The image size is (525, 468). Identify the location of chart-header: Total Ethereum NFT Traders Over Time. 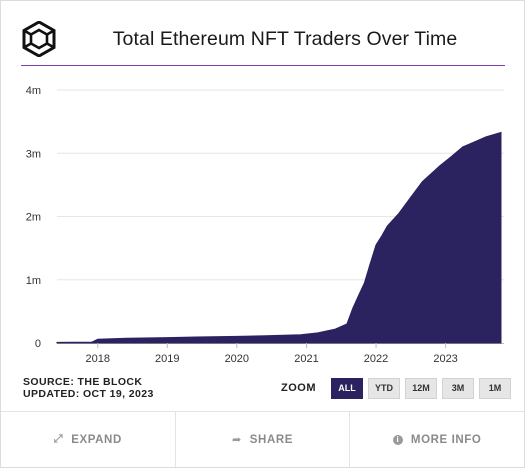
(262, 34).